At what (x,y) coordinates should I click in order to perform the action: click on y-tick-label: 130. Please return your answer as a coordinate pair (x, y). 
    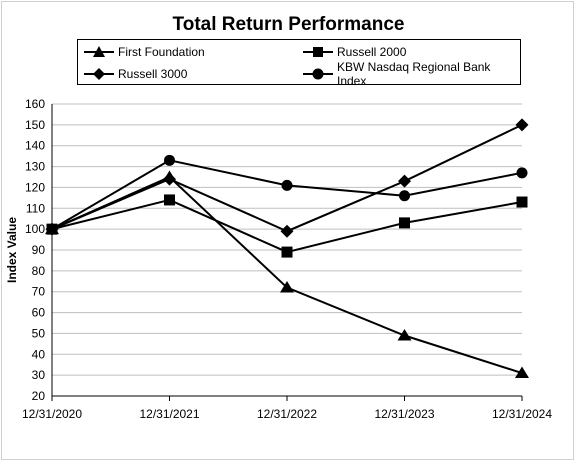
    Looking at the image, I should click on (35, 167).